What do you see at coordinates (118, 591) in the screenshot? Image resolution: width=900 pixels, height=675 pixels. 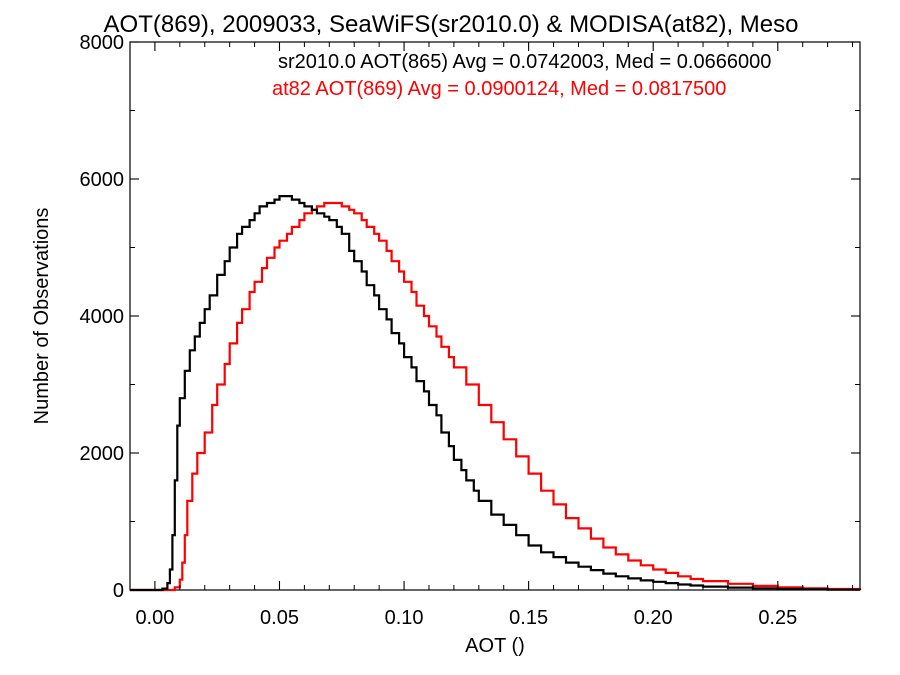 I see `y-tick-label: 0` at bounding box center [118, 591].